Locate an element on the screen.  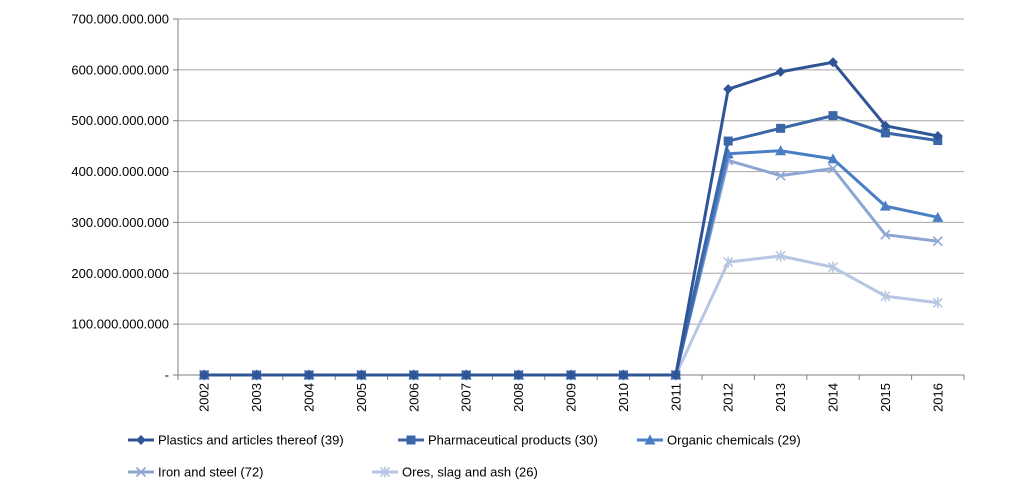
y-tick-label: 500.000.000.000 is located at coordinates (120, 120).